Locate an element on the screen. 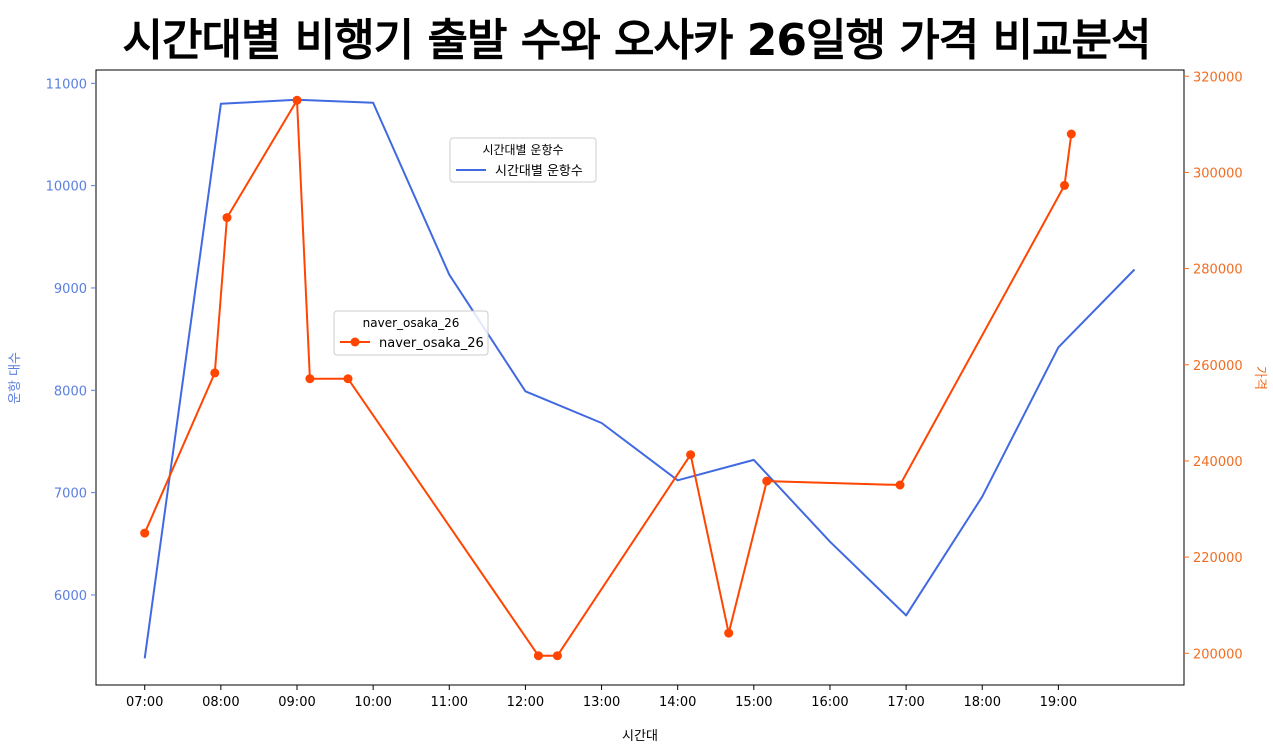  y-right-tick-label: 320000 is located at coordinates (1218, 77).